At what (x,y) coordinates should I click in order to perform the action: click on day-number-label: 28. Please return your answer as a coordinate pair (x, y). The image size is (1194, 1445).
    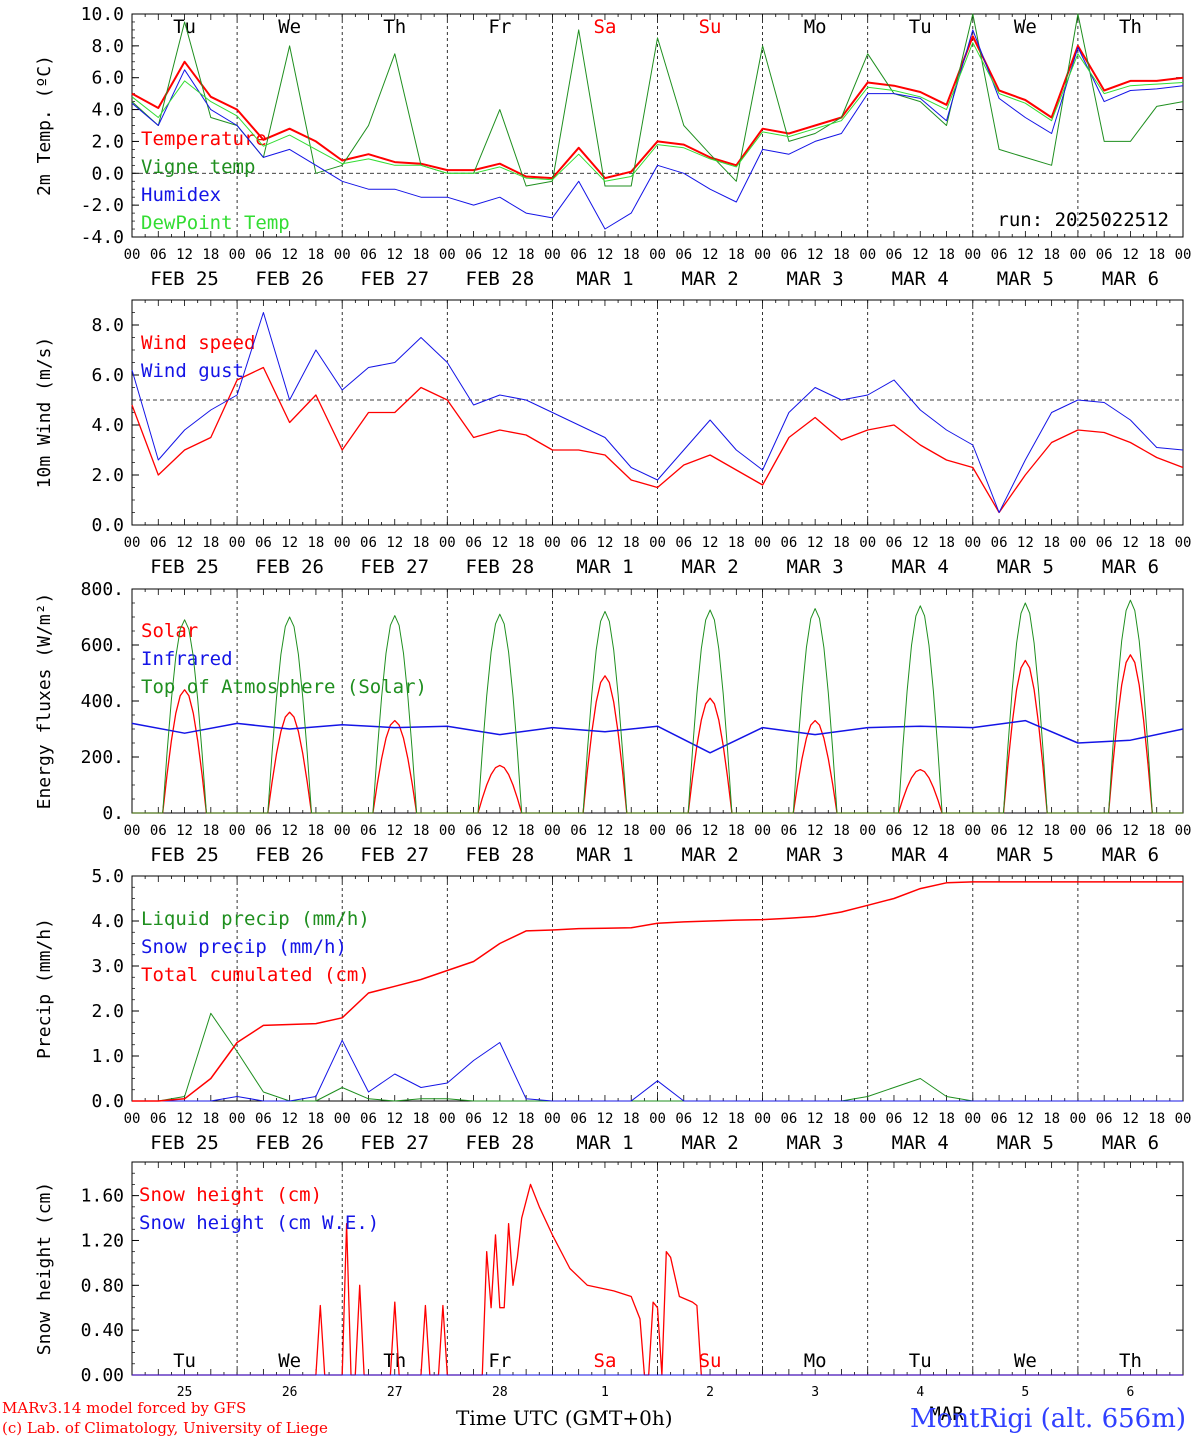
    Looking at the image, I should click on (500, 1392).